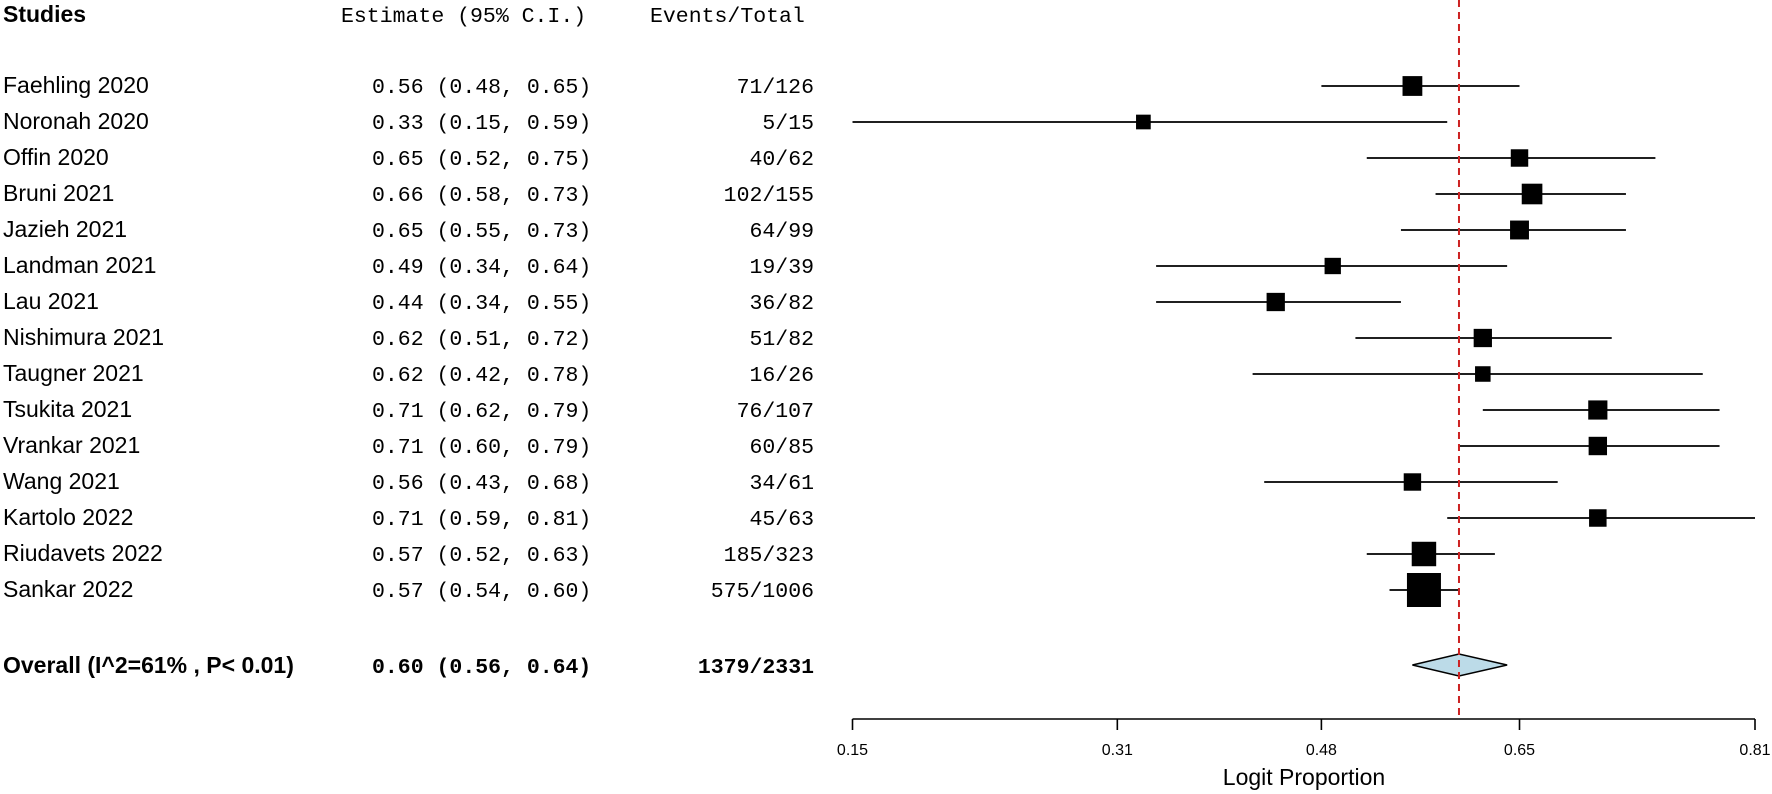 This screenshot has width=1772, height=794. Describe the element at coordinates (76, 121) in the screenshot. I see `study-label: Noronah 2020` at that location.